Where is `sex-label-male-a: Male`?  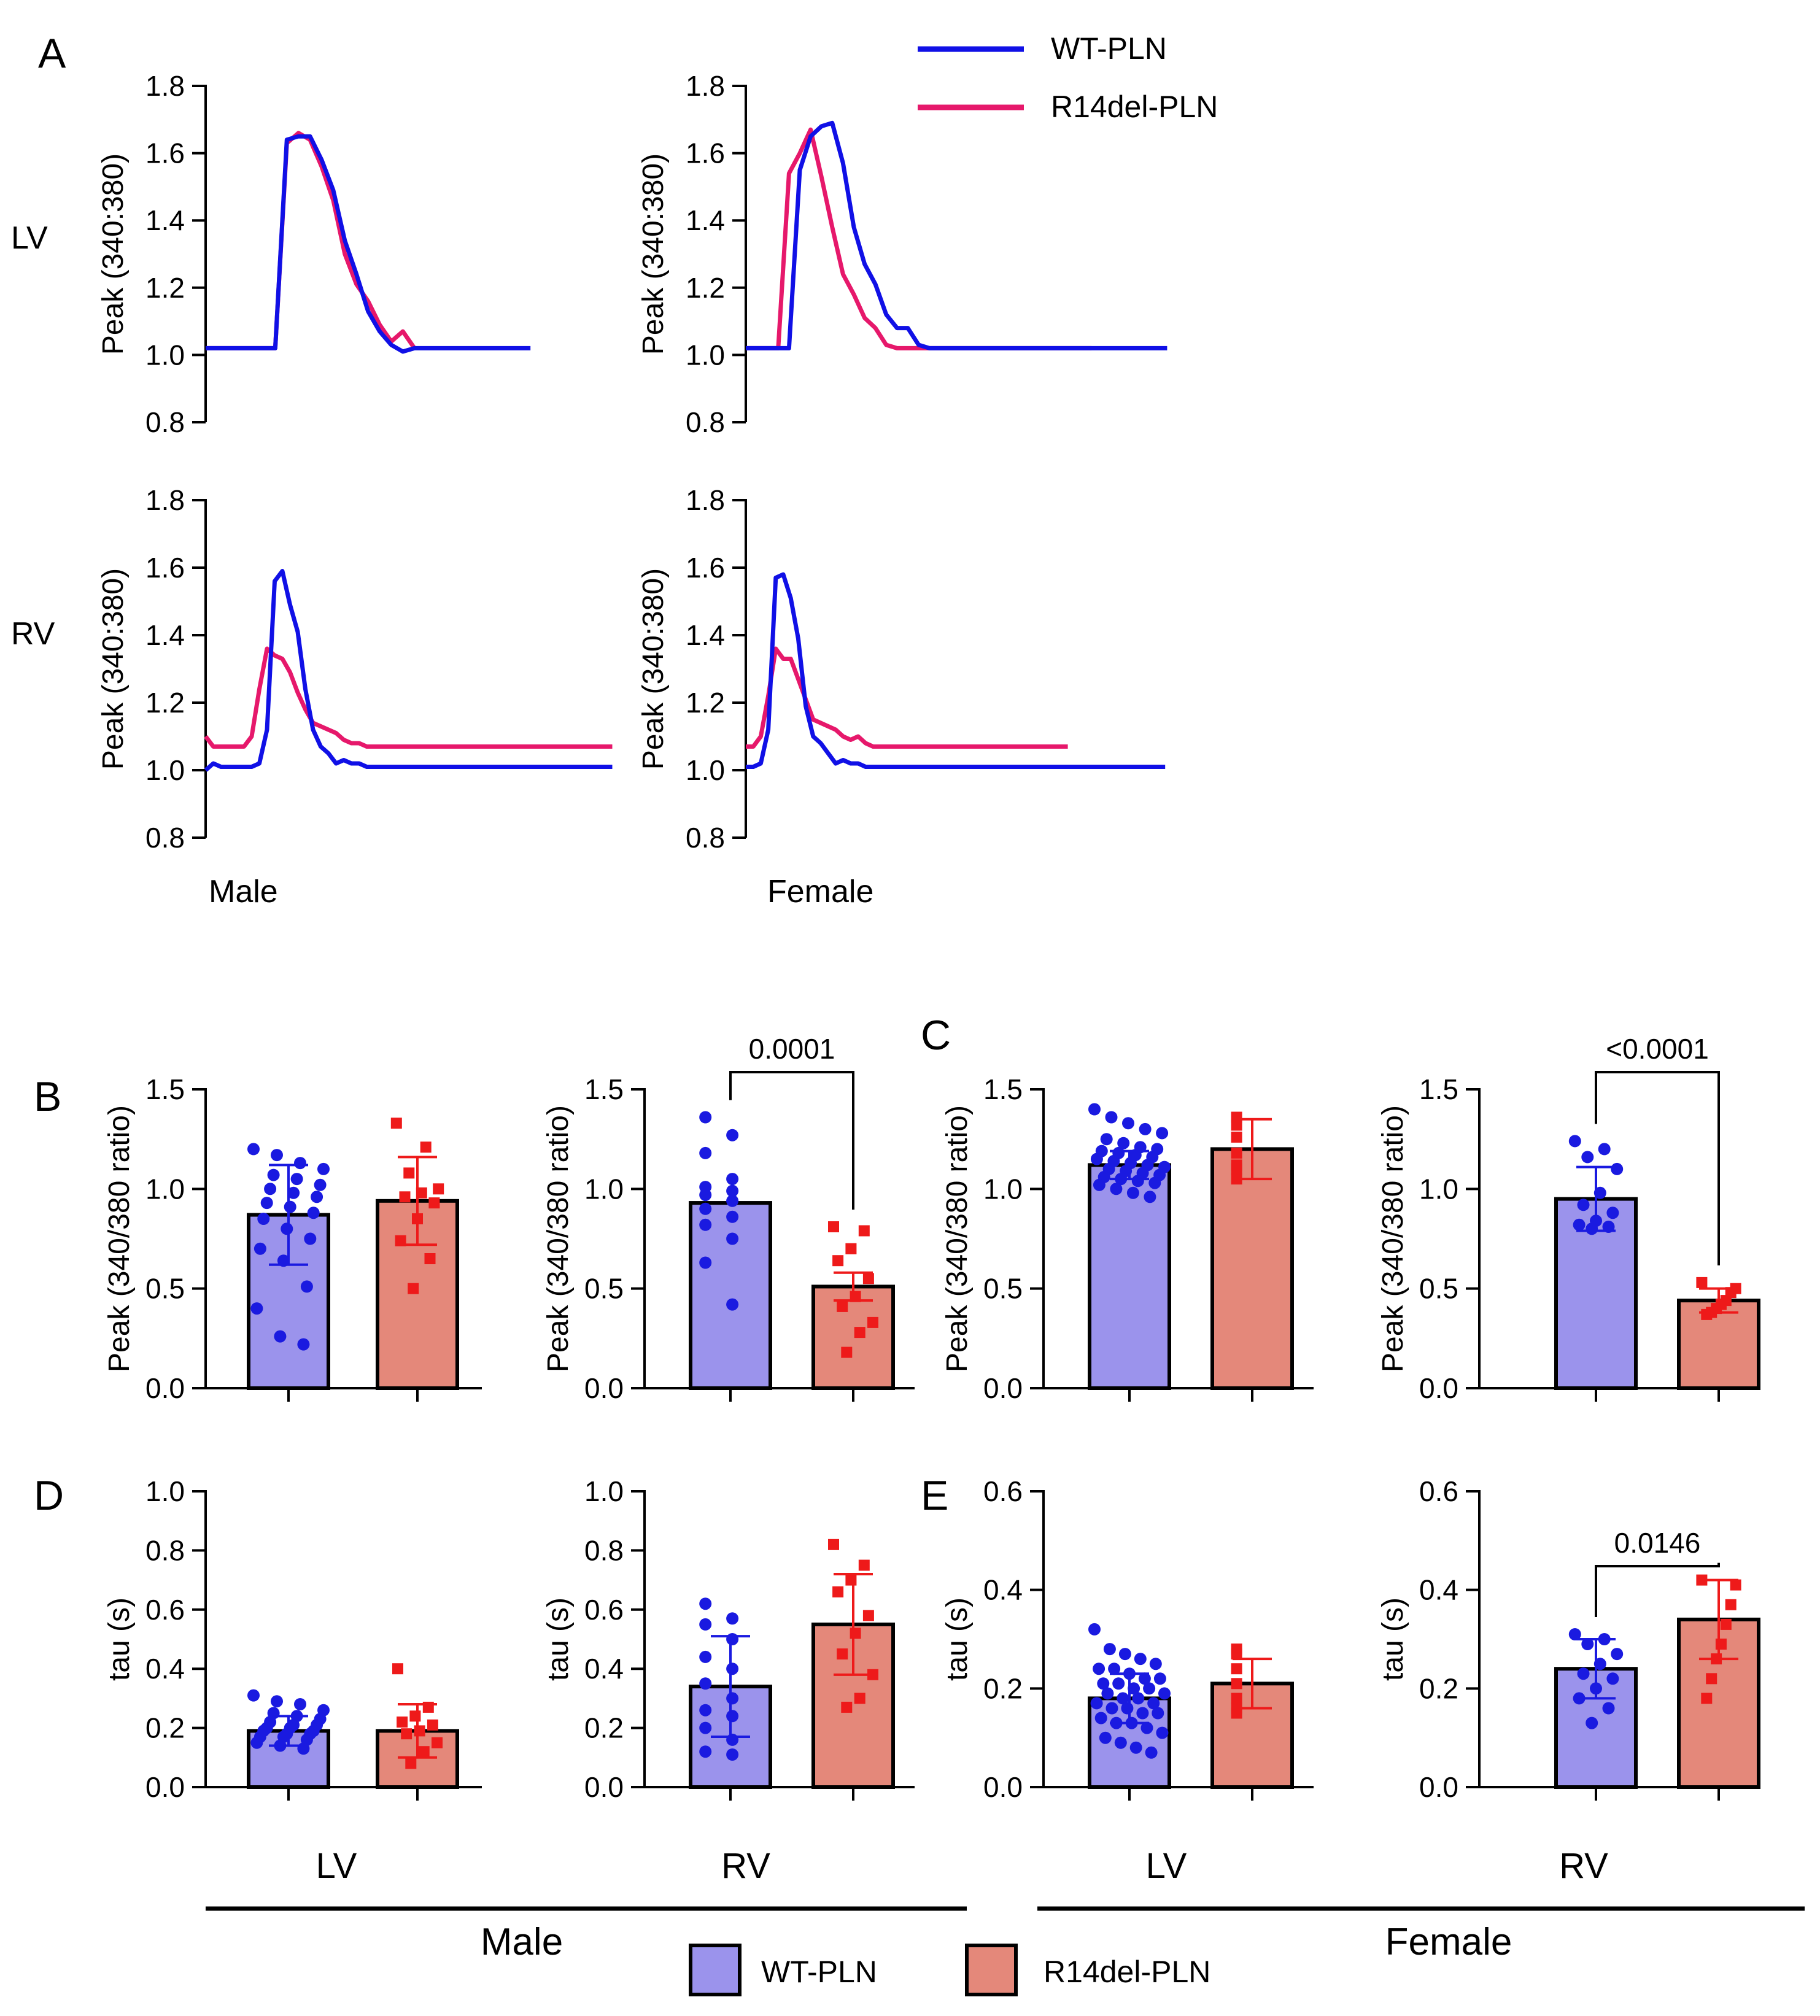 sex-label-male-a: Male is located at coordinates (243, 892).